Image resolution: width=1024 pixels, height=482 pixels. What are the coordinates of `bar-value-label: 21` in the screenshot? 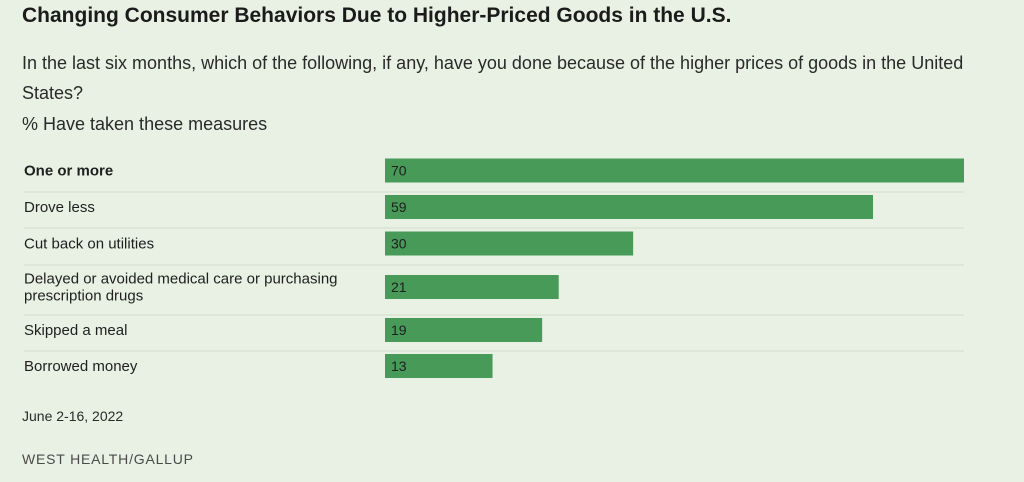 It's located at (399, 287).